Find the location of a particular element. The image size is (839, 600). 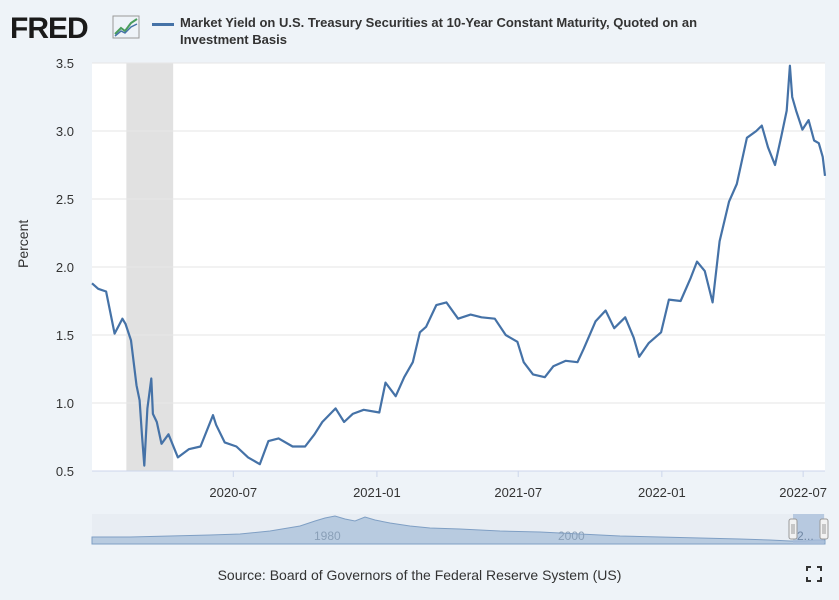

navigator-right-handle is located at coordinates (824, 529).